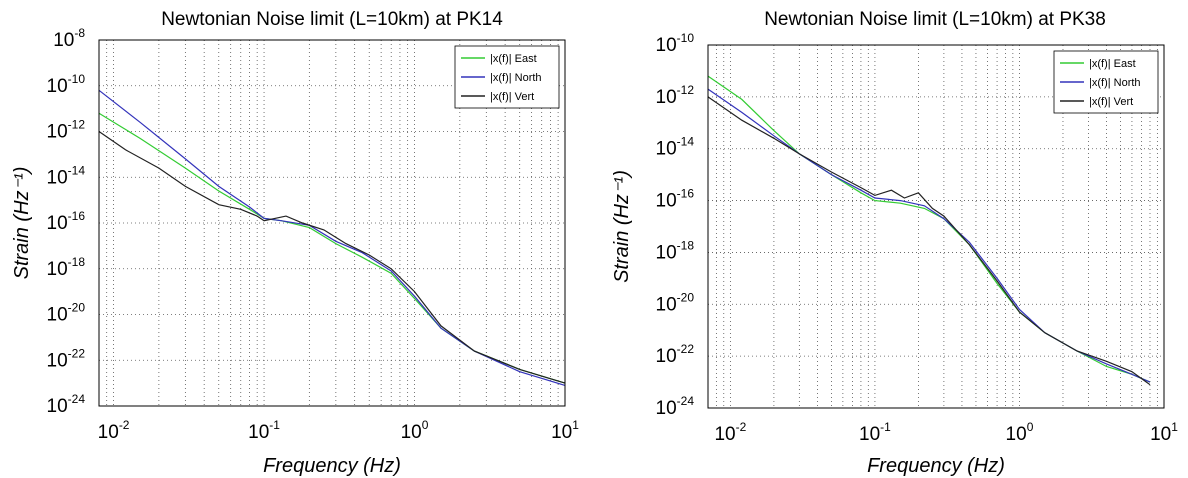 The width and height of the screenshot is (1188, 478). What do you see at coordinates (935, 19) in the screenshot?
I see `chart-title: Newtonian Noise limit (L=10km) at PK38` at bounding box center [935, 19].